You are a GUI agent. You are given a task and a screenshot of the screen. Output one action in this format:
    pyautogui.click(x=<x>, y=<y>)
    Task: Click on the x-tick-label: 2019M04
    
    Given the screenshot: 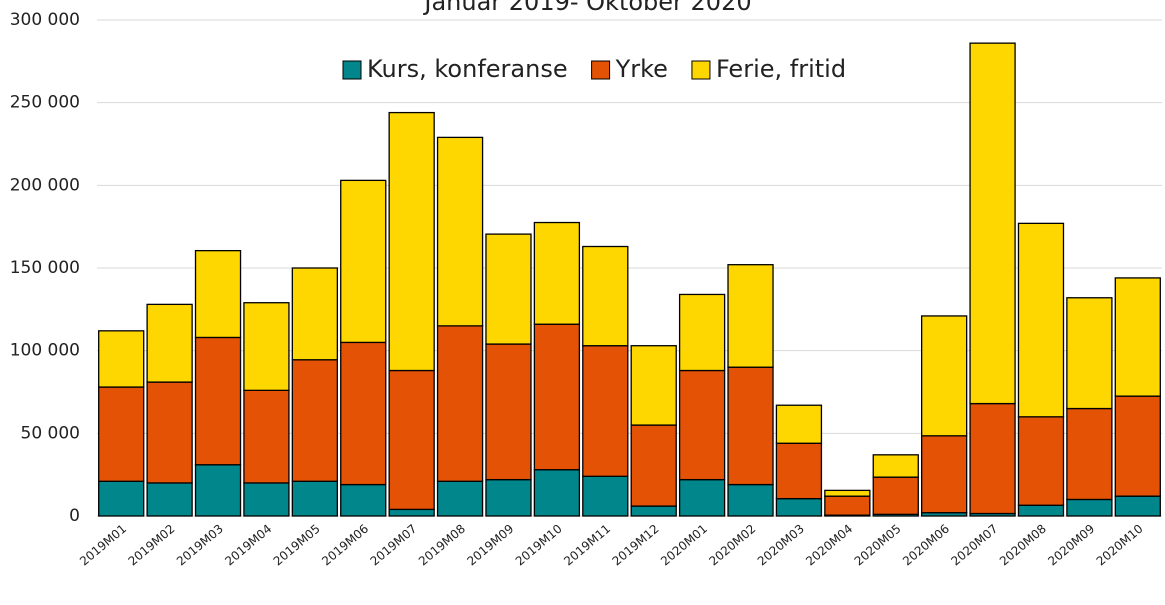 What is the action you would take?
    pyautogui.click(x=248, y=545)
    